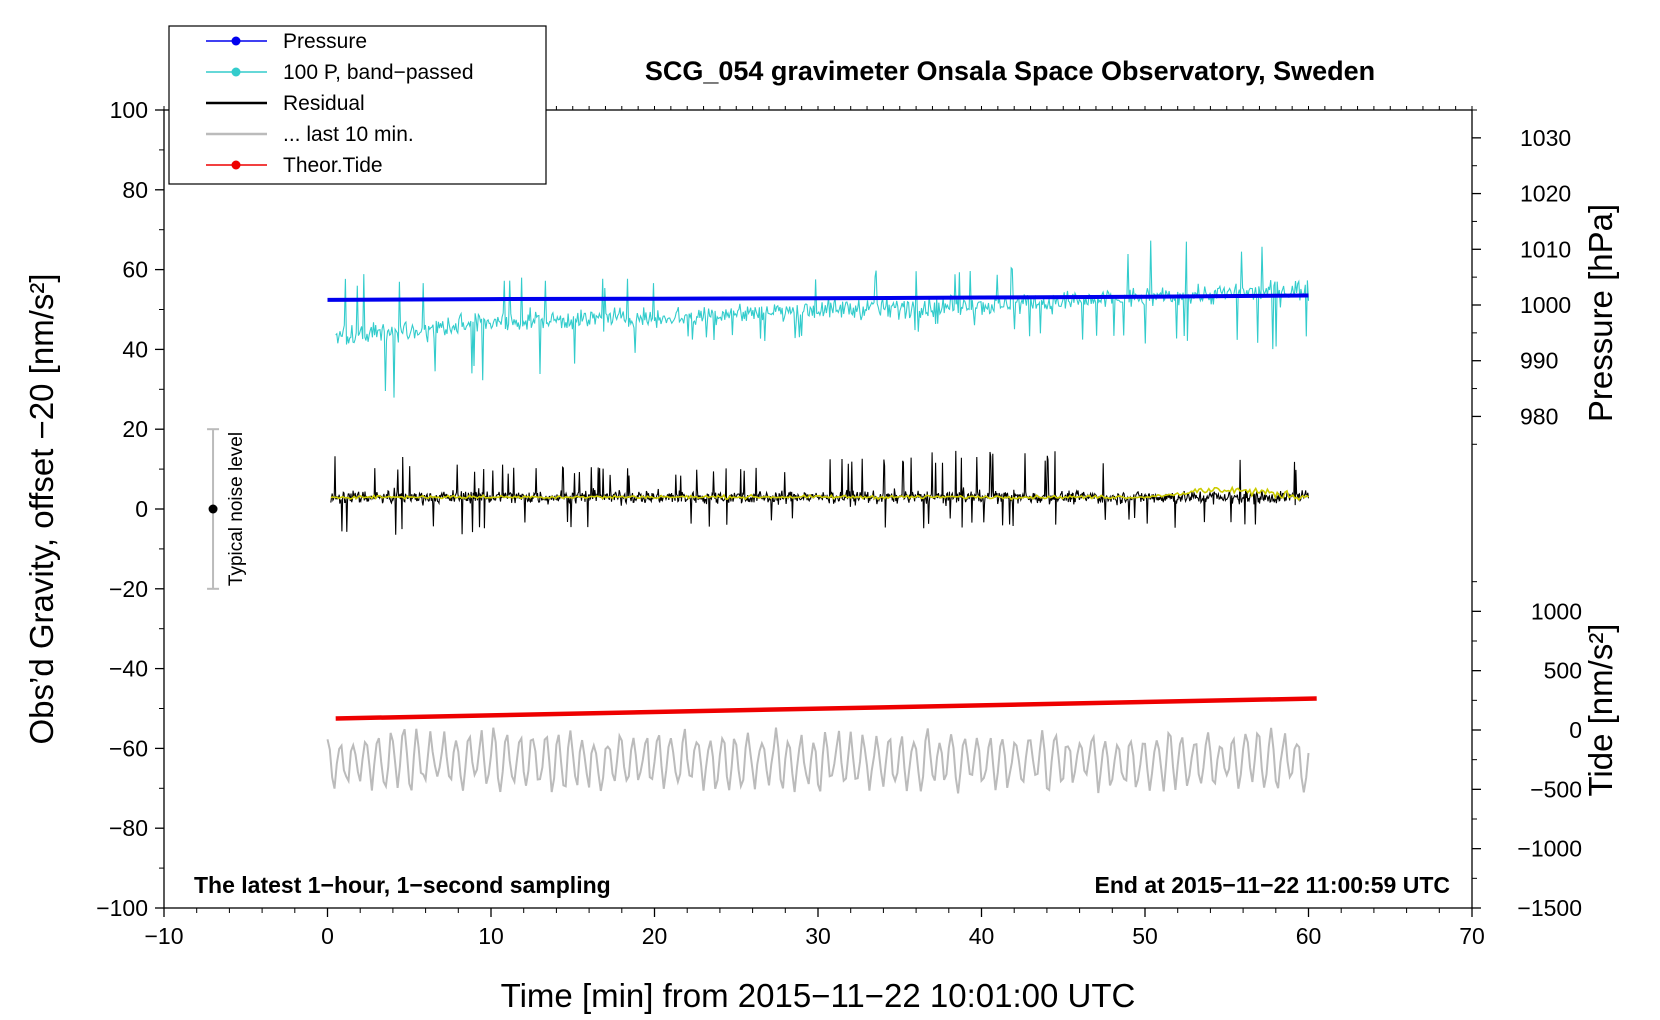 This screenshot has height=1020, width=1660. What do you see at coordinates (491, 936) in the screenshot?
I see `x-tick-label: 10` at bounding box center [491, 936].